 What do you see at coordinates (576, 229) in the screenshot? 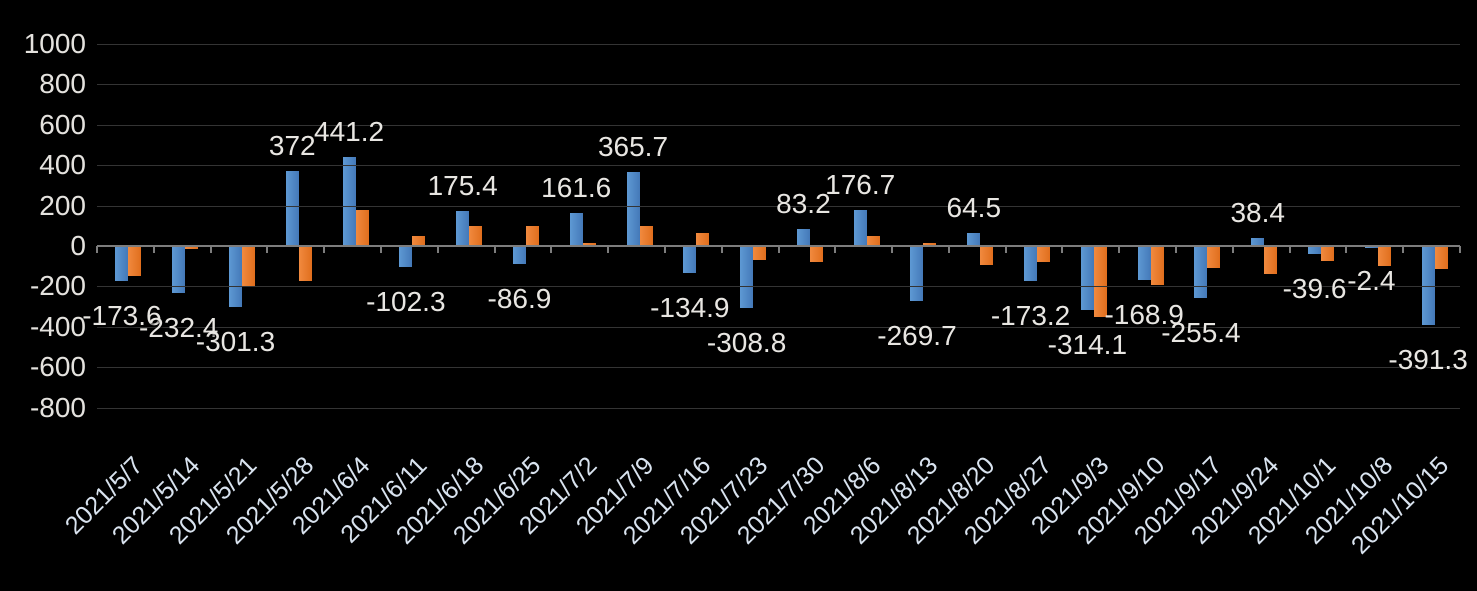
I see `bar-series1-blue-2021/7/2` at bounding box center [576, 229].